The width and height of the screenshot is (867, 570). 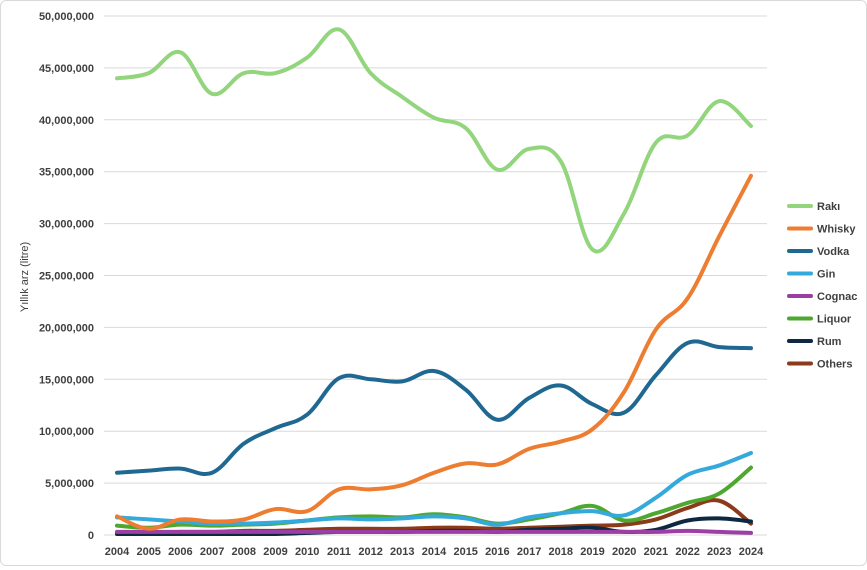 I want to click on x-tick-label: 2017, so click(x=529, y=552).